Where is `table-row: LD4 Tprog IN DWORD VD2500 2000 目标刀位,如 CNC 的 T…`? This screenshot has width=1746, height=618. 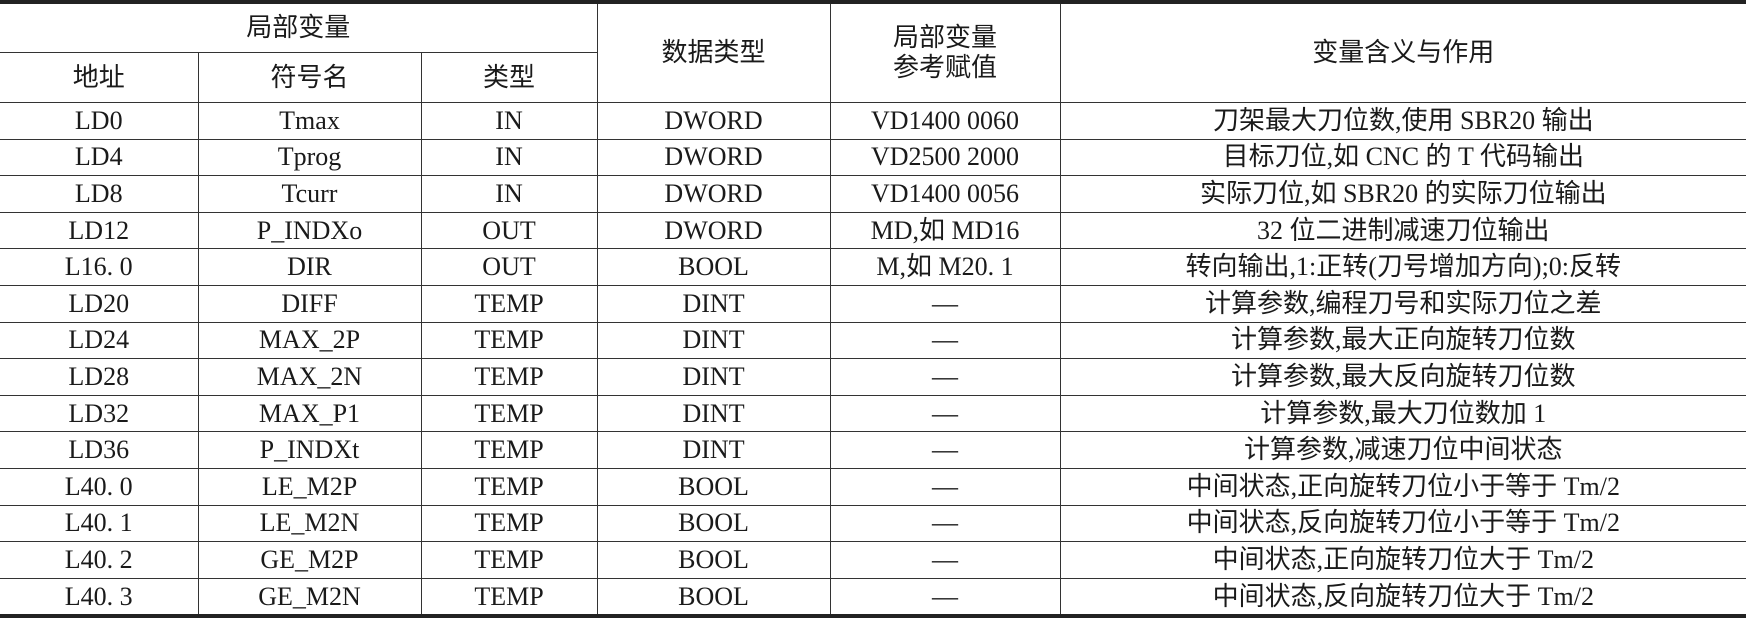
table-row: LD4 Tprog IN DWORD VD2500 2000 目标刀位,如 CNC 的 T… is located at coordinates (873, 157).